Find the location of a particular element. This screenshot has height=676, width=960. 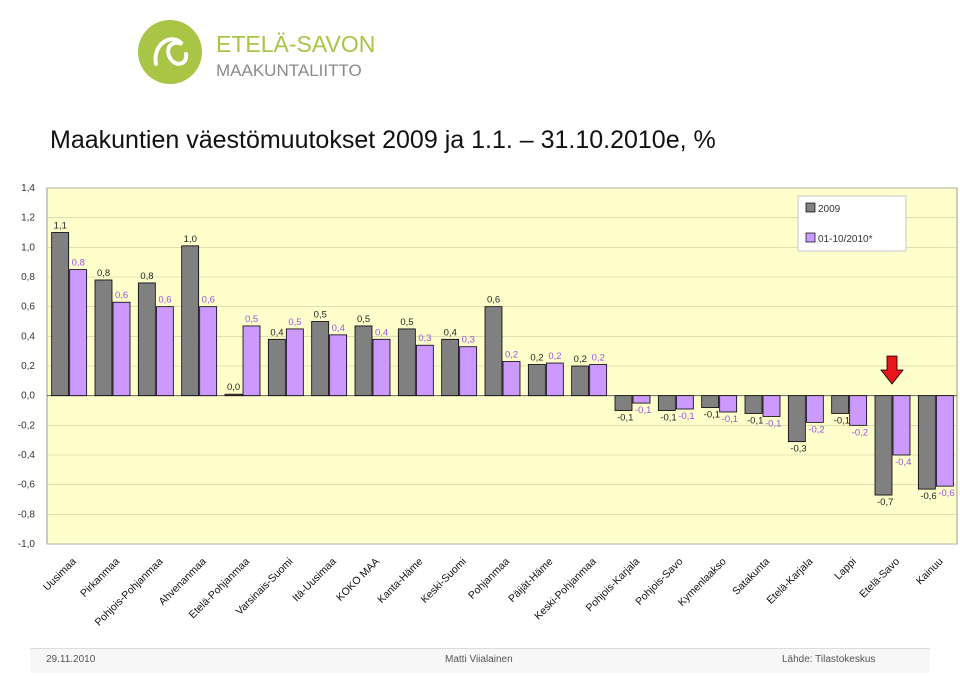

data-label: -0,3 is located at coordinates (798, 449).